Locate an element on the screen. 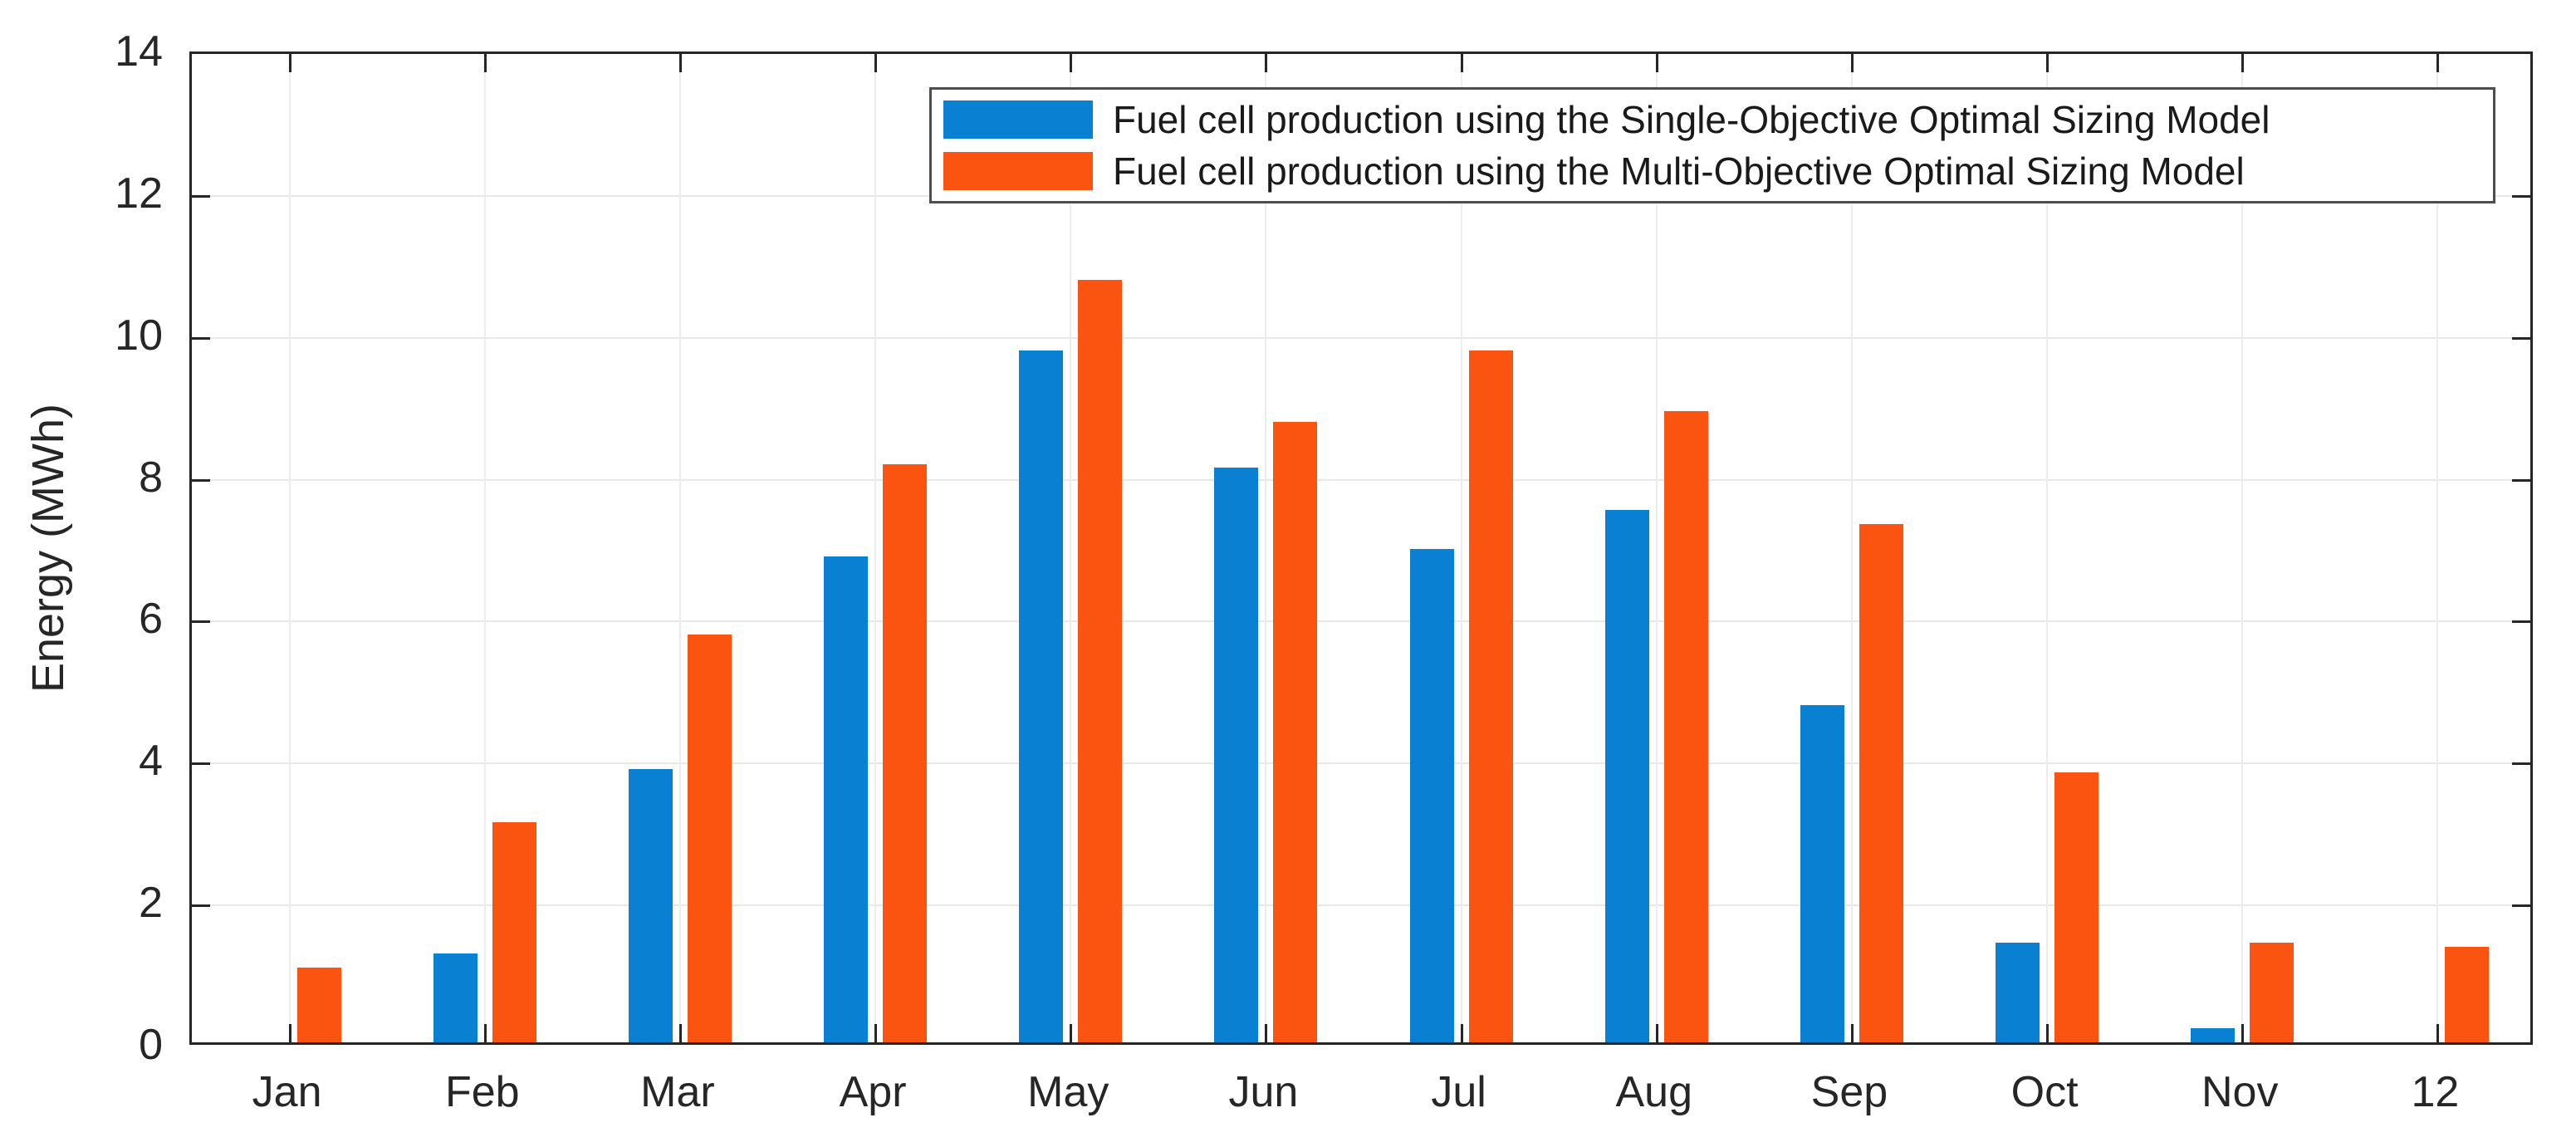 The image size is (2576, 1142). gridline-x-Feb is located at coordinates (485, 548).